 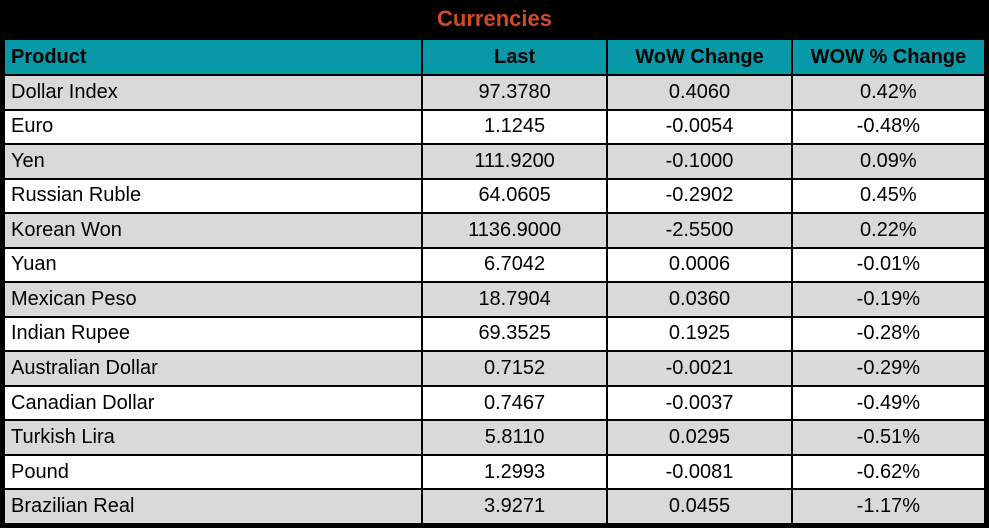 What do you see at coordinates (699, 299) in the screenshot?
I see `cell-wow-change: 0.0360` at bounding box center [699, 299].